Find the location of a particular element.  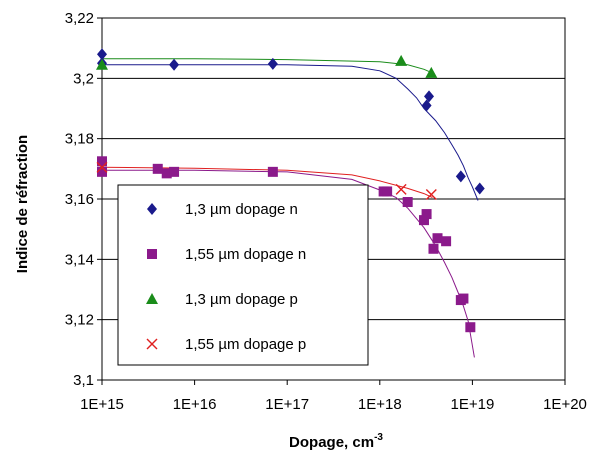

x-axis-title: Dopage, cm-3 is located at coordinates (336, 441).